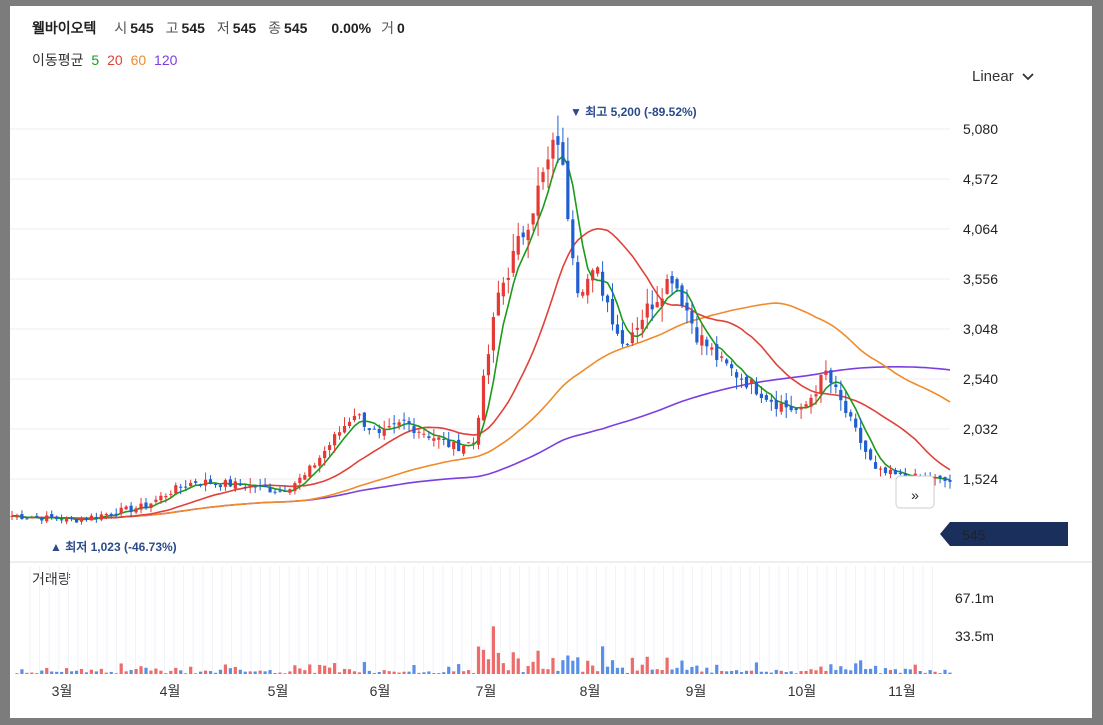 This screenshot has width=1103, height=725. Describe the element at coordinates (244, 28) in the screenshot. I see `low-value: 545` at that location.